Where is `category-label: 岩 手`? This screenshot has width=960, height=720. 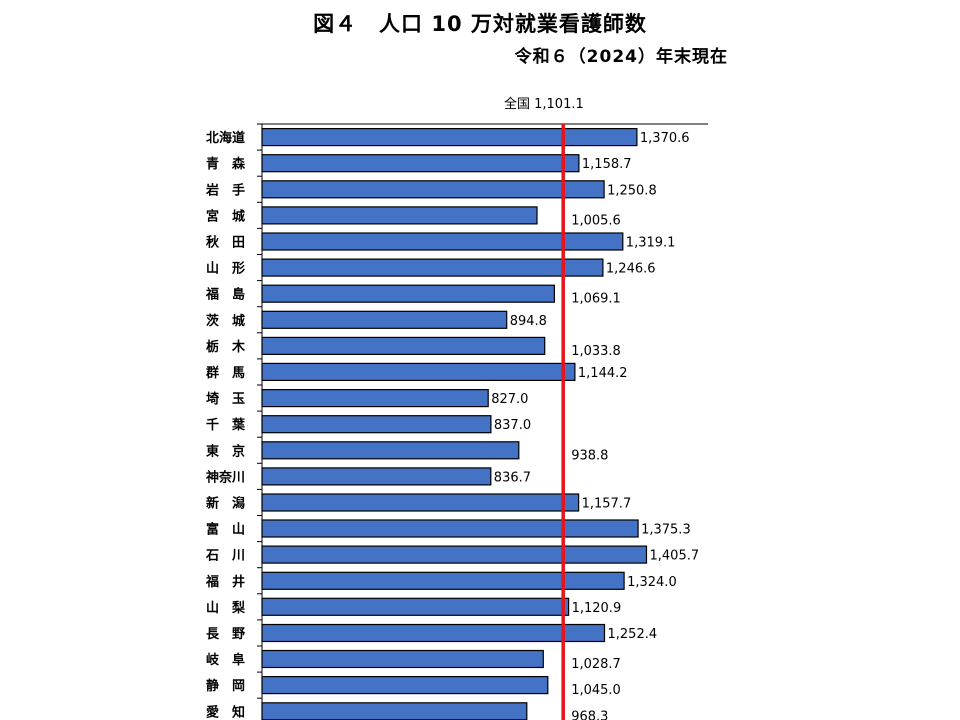
category-label: 岩 手 is located at coordinates (225, 190).